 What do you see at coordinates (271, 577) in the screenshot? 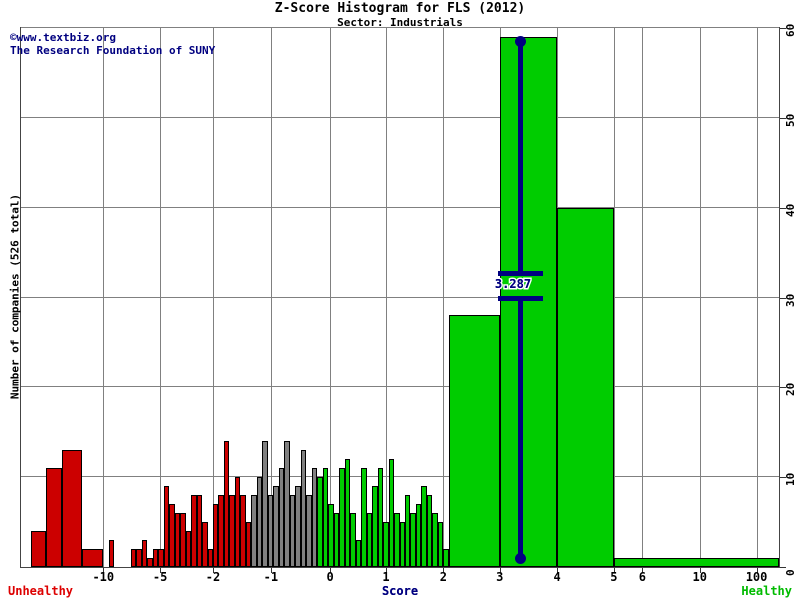
I see `x-tick-label: -1` at bounding box center [271, 577].